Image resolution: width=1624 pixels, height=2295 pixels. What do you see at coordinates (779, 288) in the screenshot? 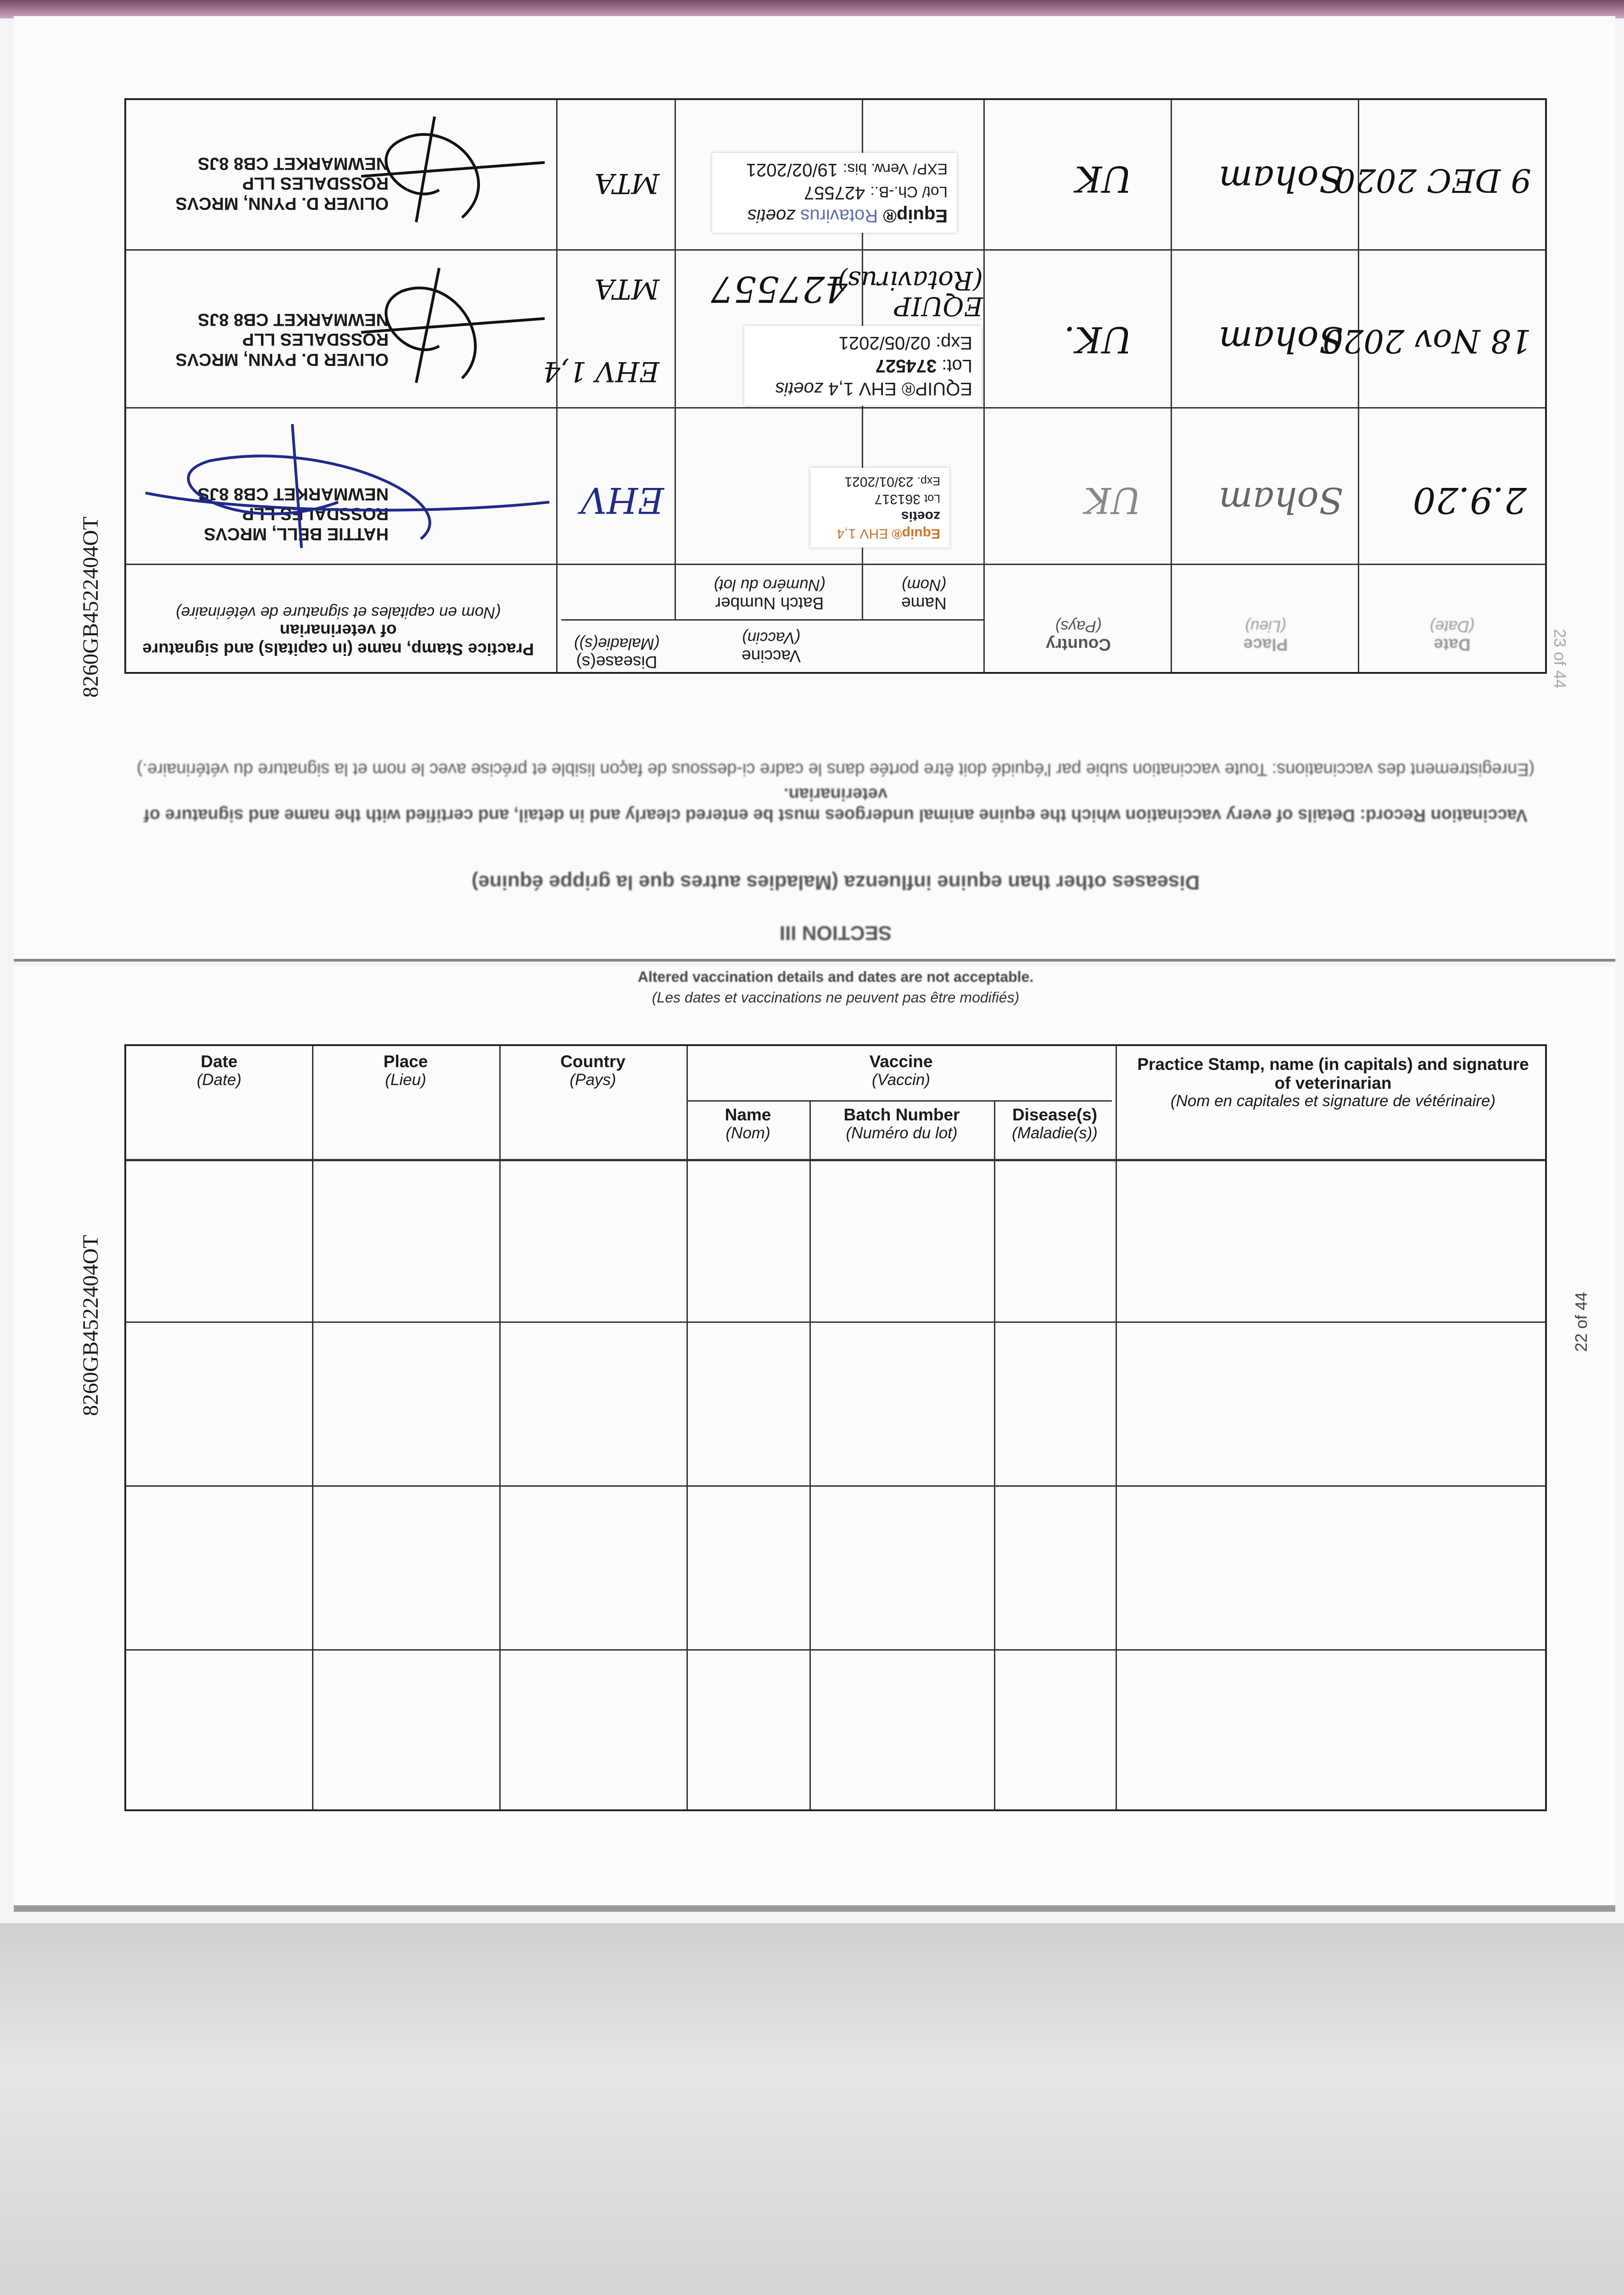
I see `row2-batch-handwritten: 427557` at bounding box center [779, 288].